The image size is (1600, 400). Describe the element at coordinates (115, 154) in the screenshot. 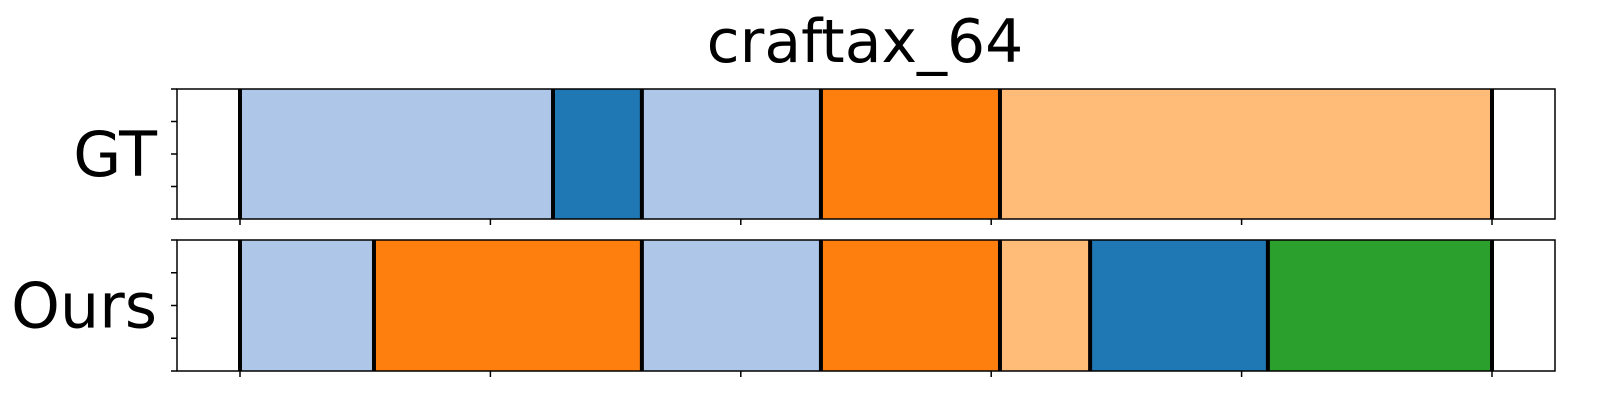

I see `row-label: GT` at that location.